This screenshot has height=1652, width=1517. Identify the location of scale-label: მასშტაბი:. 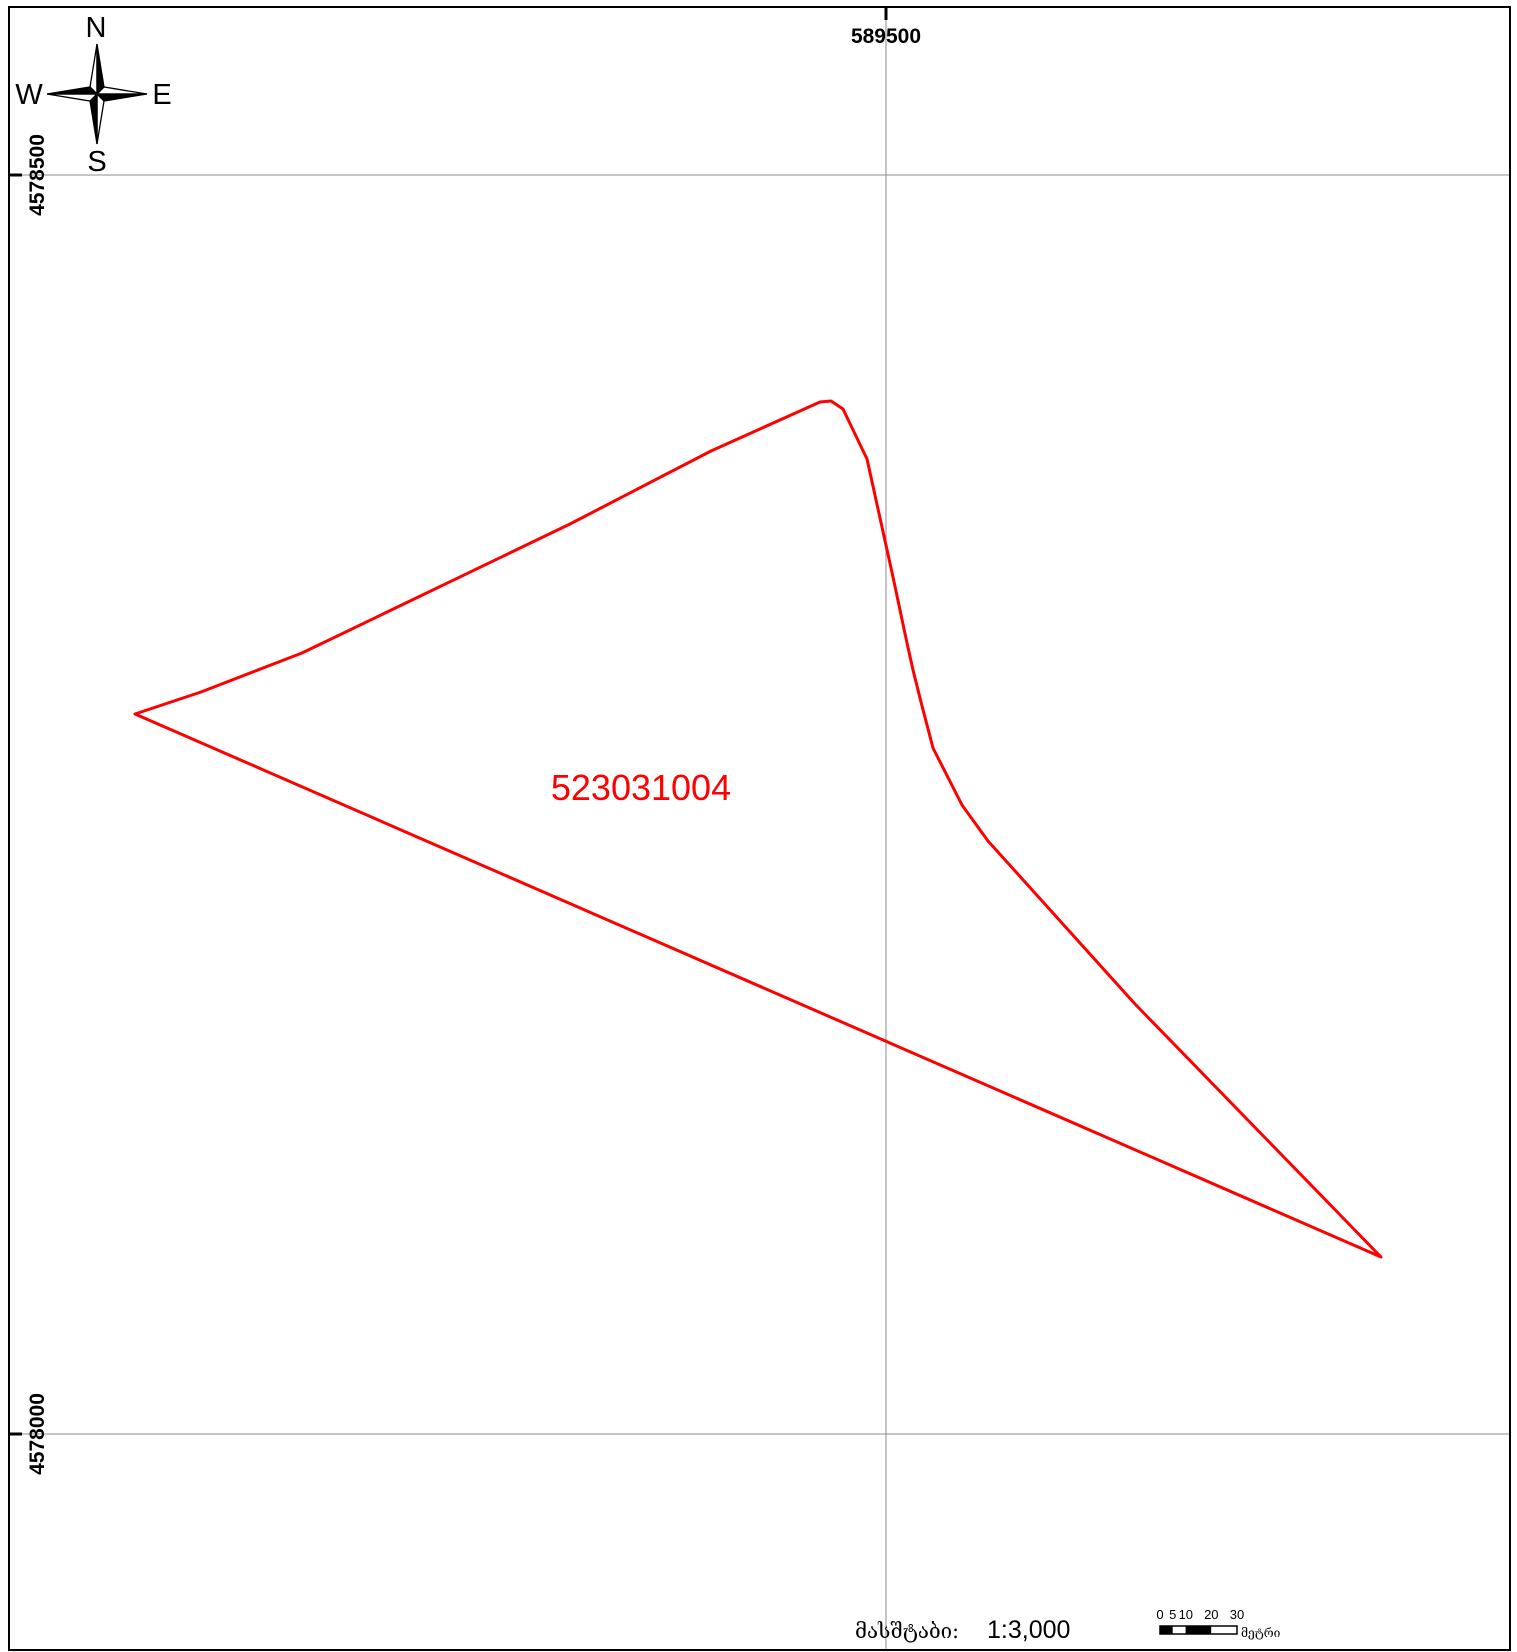
(907, 1631).